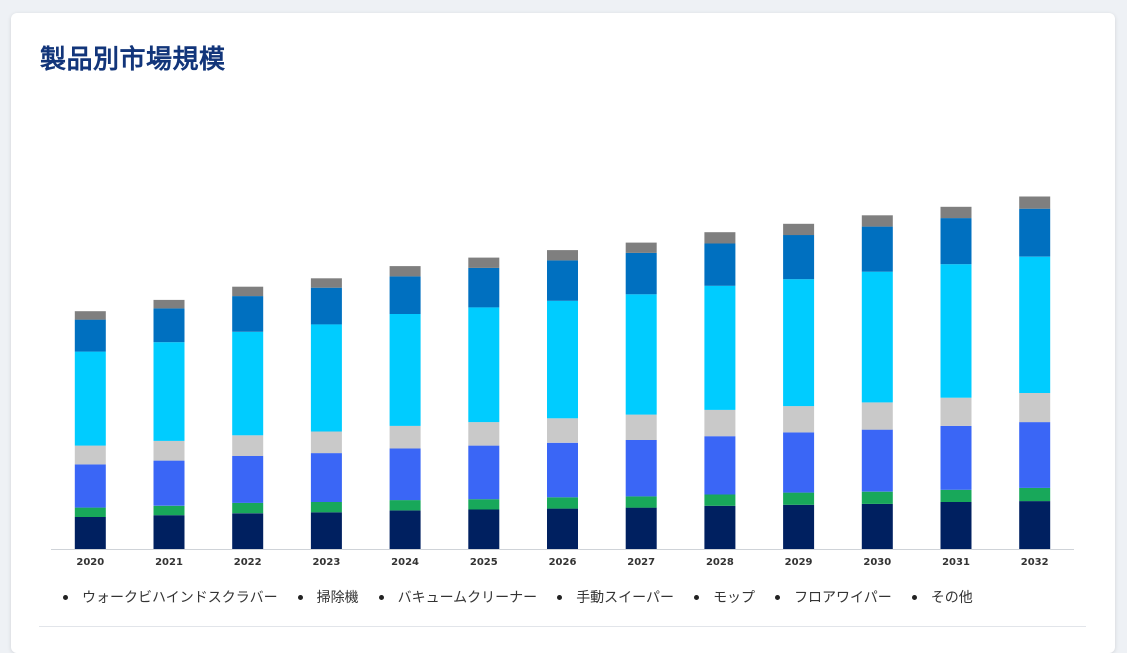  Describe the element at coordinates (180, 598) in the screenshot. I see `legend-label: ウォークビハインドスクラバー` at that location.